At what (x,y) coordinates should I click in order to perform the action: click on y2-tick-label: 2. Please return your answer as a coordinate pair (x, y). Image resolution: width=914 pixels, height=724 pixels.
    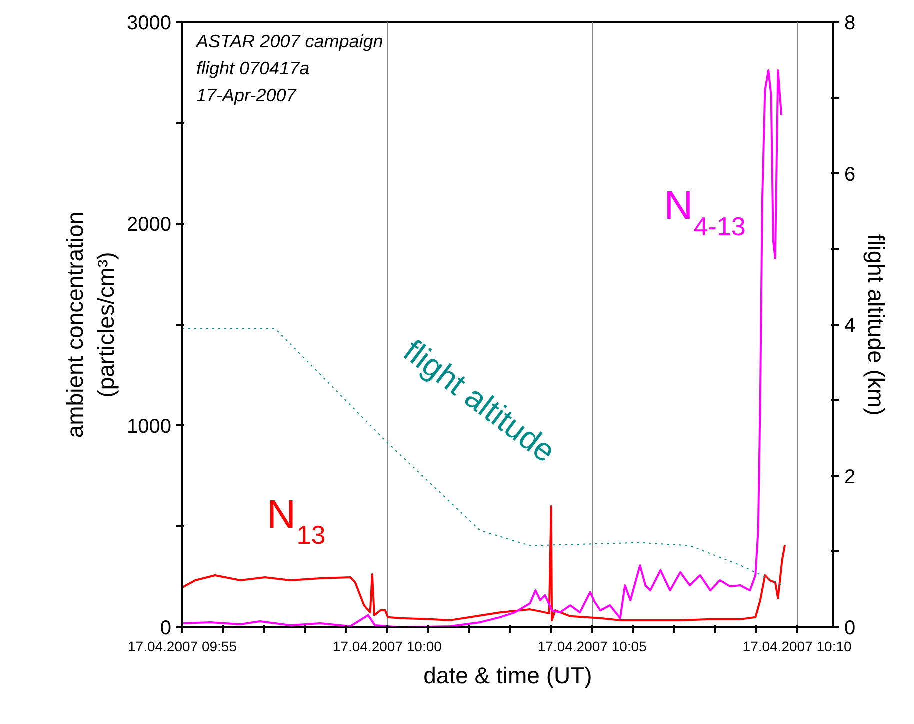
    Looking at the image, I should click on (850, 477).